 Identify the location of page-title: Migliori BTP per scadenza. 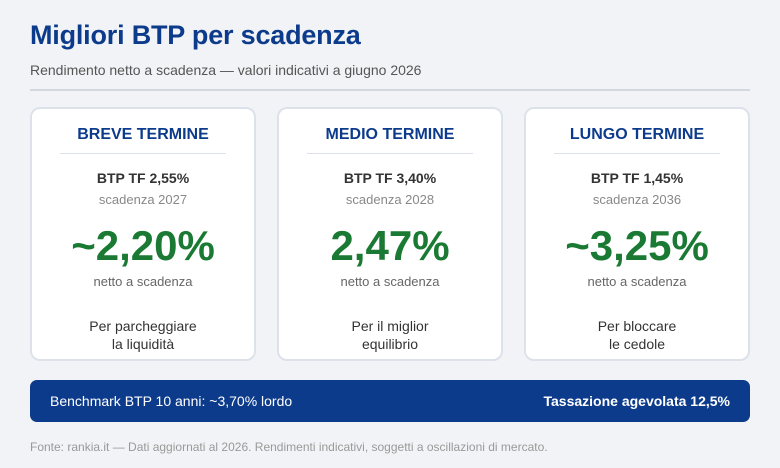
(195, 35).